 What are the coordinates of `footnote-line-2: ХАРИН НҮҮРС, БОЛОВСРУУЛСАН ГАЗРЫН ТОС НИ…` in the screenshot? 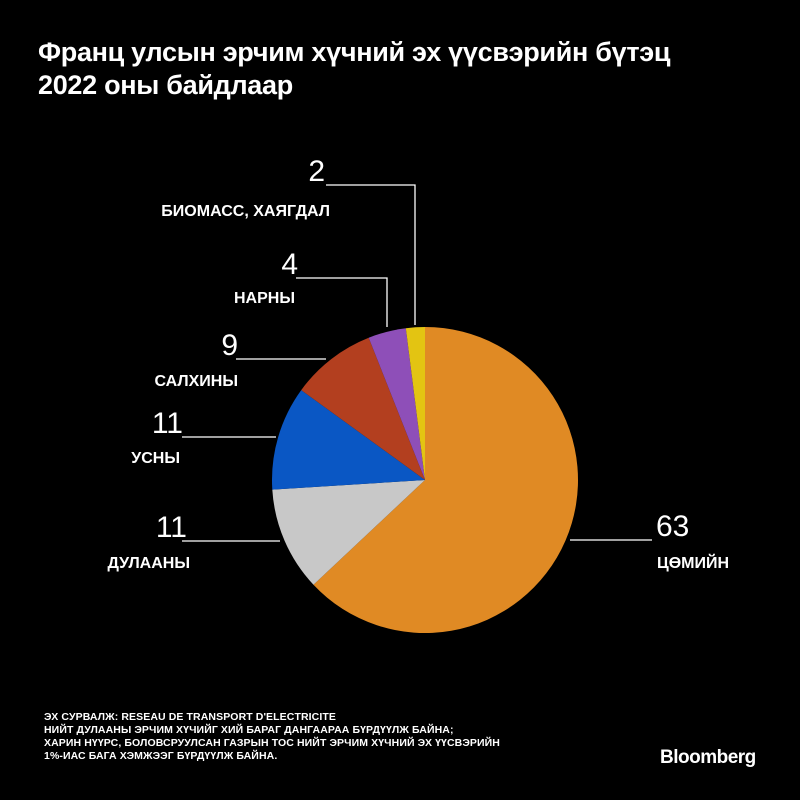 It's located at (272, 743).